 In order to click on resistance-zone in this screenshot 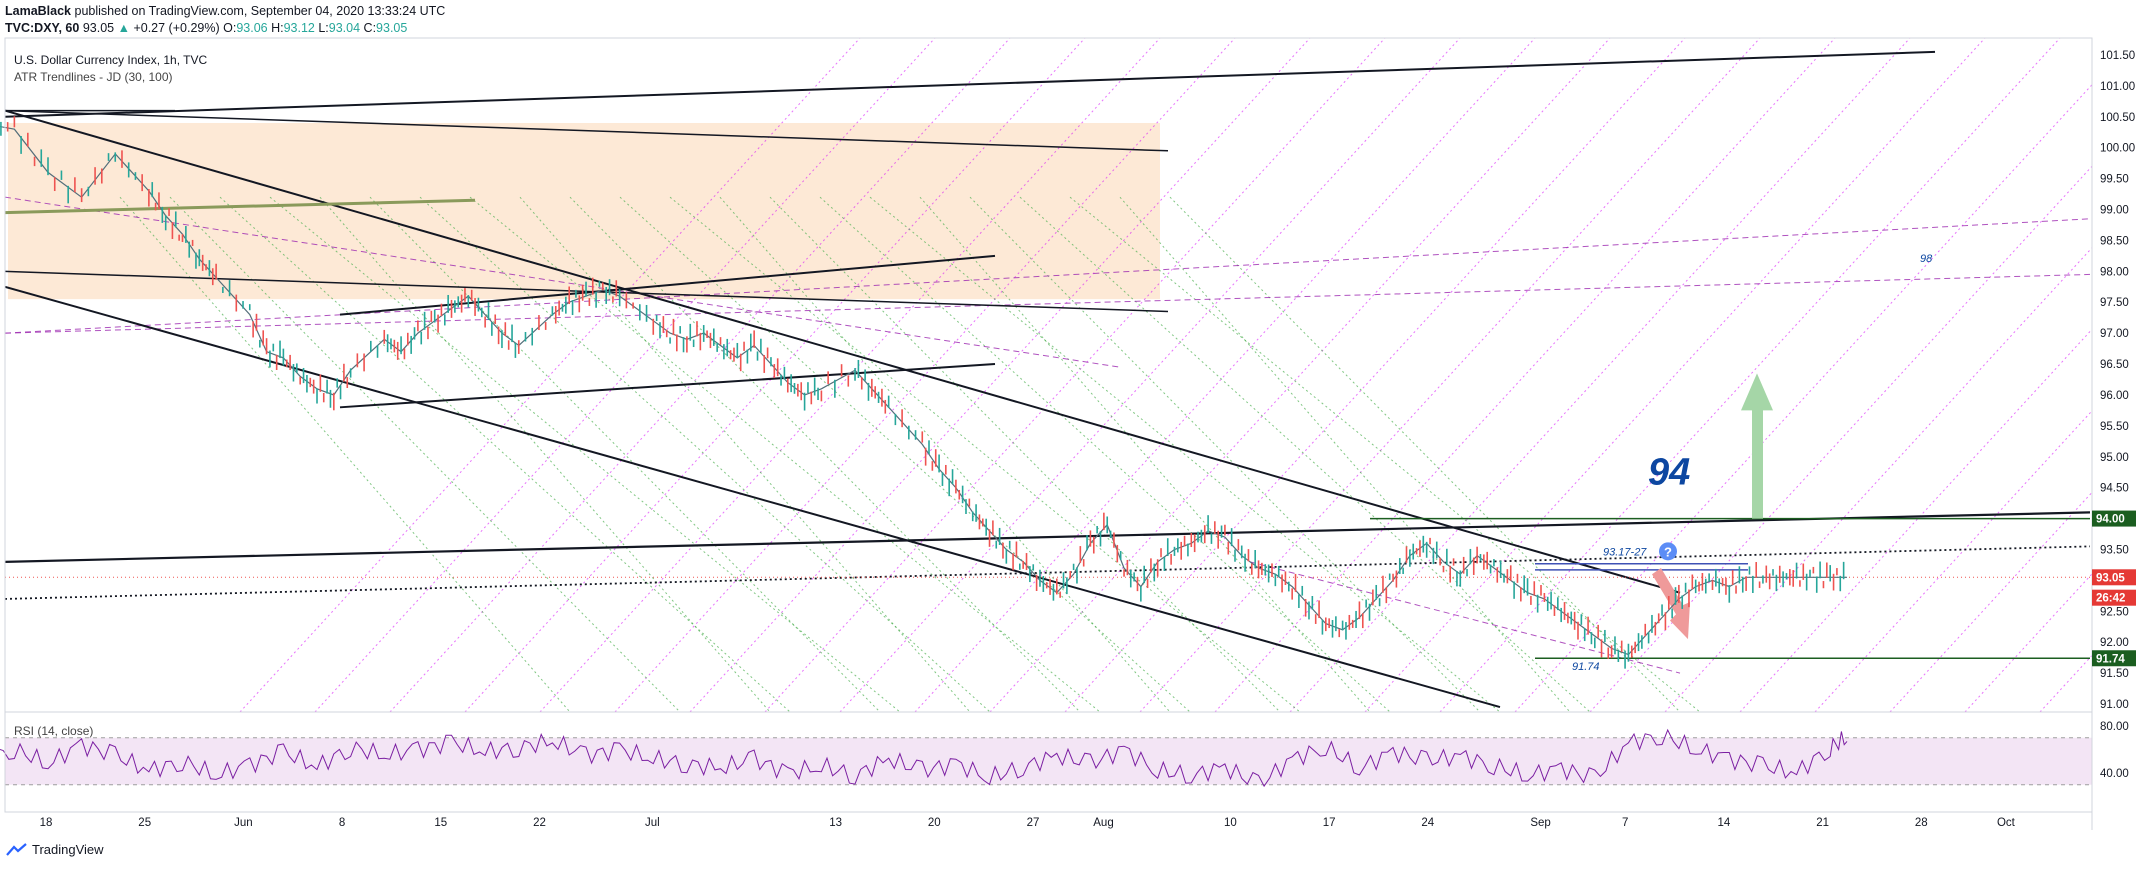, I will do `click(584, 211)`.